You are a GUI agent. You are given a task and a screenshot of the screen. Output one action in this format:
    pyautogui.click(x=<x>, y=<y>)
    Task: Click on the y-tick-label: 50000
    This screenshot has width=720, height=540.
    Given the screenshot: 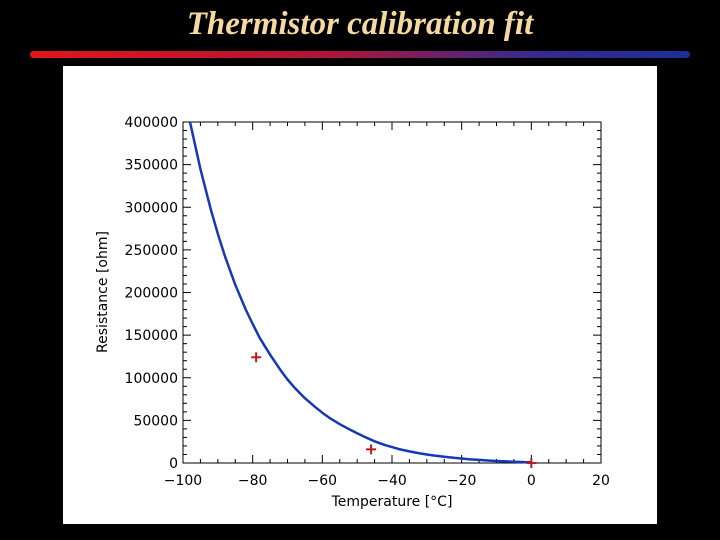 What is the action you would take?
    pyautogui.click(x=155, y=421)
    